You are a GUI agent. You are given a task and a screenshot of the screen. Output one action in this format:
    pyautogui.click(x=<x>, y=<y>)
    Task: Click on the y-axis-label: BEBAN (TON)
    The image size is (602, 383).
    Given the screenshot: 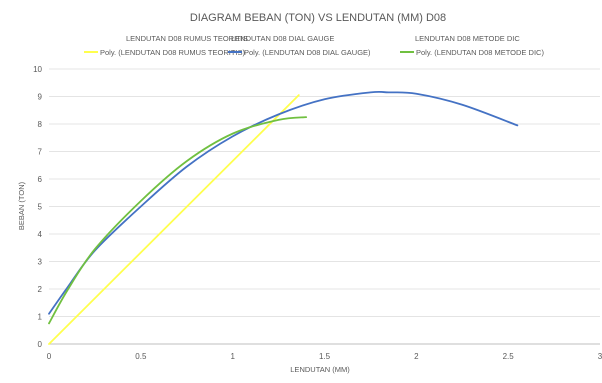 What is the action you would take?
    pyautogui.click(x=21, y=205)
    